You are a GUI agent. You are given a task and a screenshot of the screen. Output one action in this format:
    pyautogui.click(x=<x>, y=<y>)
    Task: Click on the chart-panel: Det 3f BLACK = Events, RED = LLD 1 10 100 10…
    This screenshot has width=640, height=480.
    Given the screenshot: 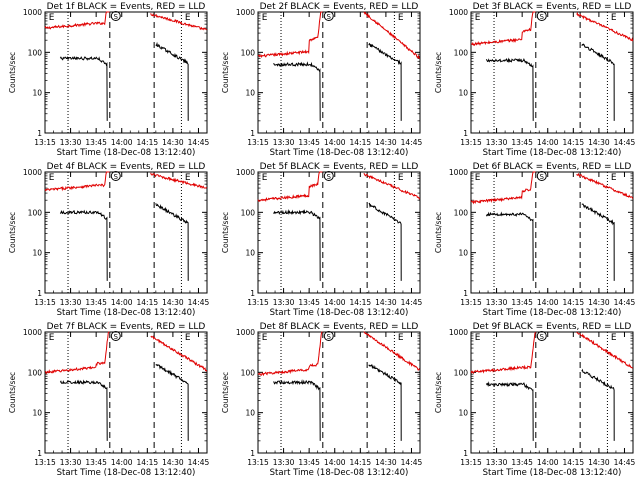 What is the action you would take?
    pyautogui.click(x=535, y=80)
    